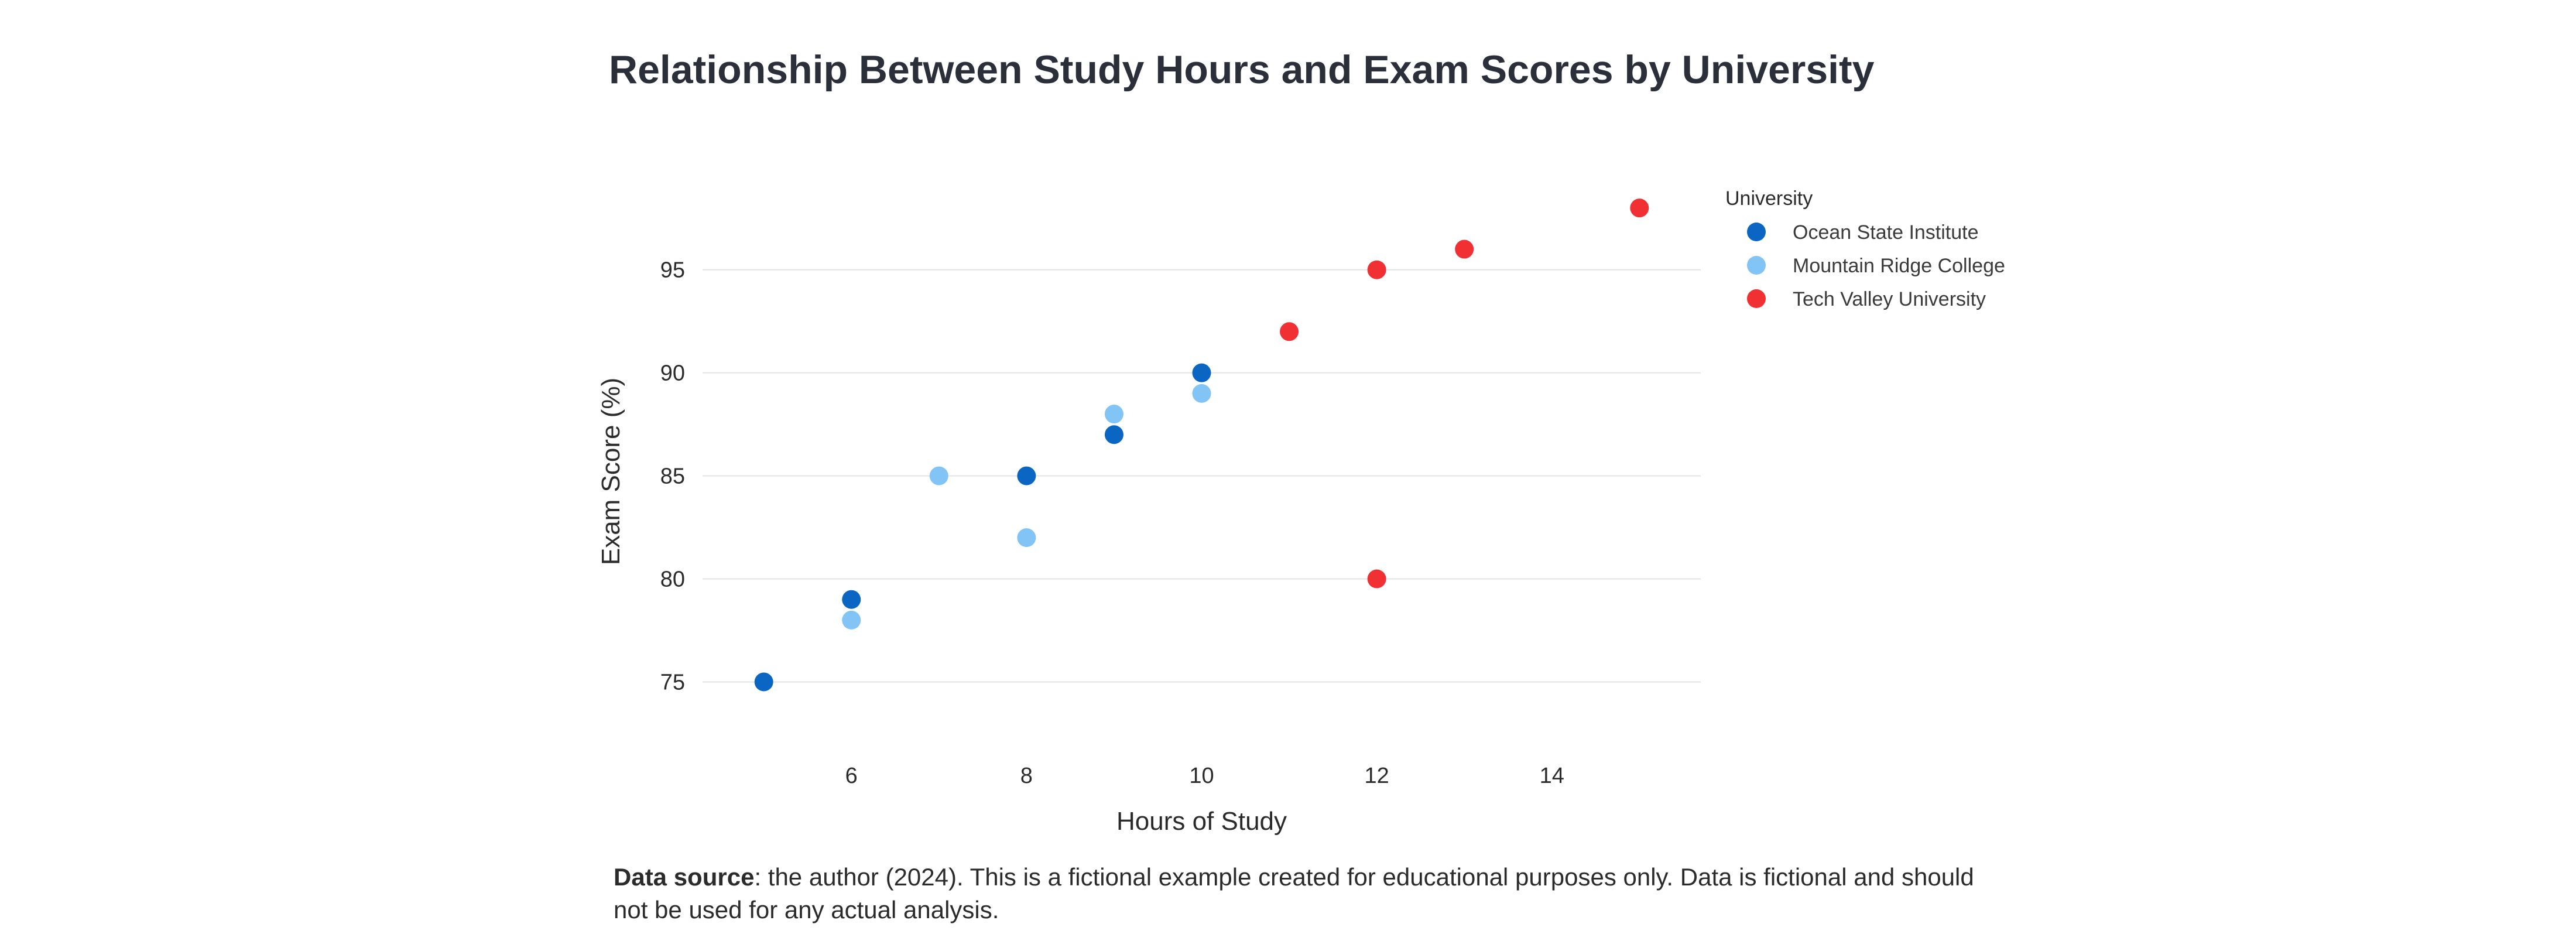 The height and width of the screenshot is (951, 2576). Describe the element at coordinates (1889, 299) in the screenshot. I see `legend-label: Tech Valley University` at that location.